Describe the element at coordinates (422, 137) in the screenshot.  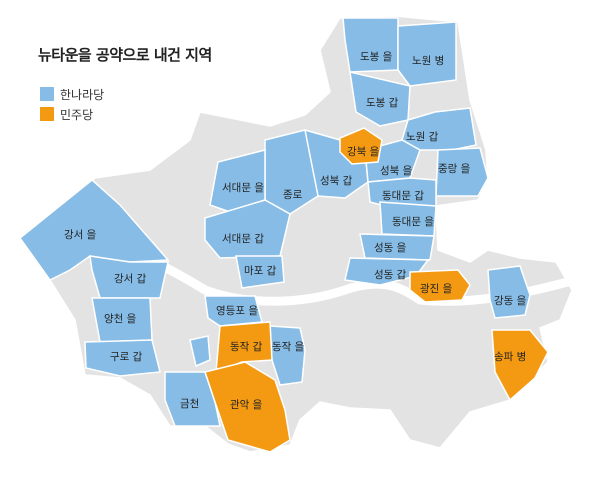
I see `region-label: 노원 갑` at that location.